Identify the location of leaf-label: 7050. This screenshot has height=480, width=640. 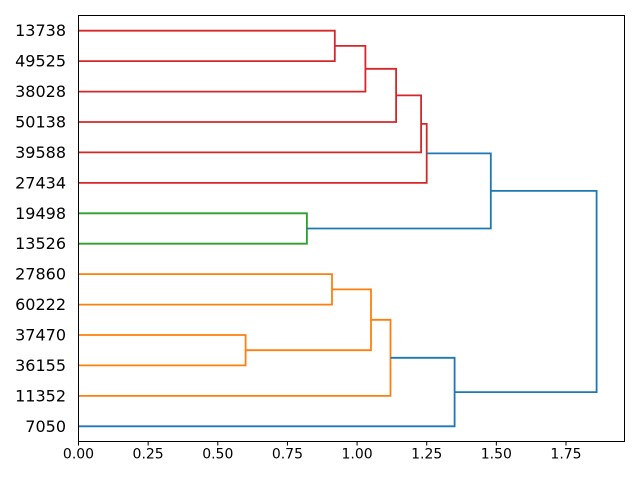
(45, 426).